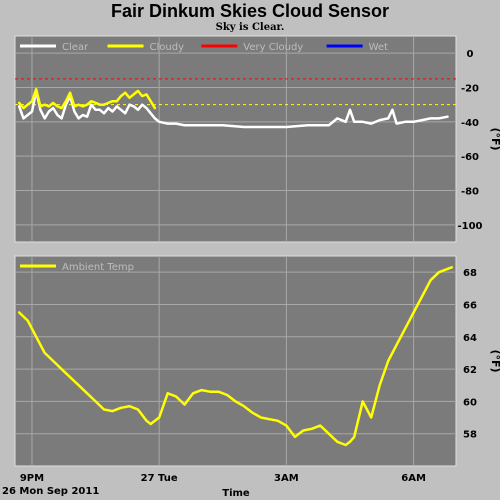 Image resolution: width=500 pixels, height=500 pixels. I want to click on sky-legend-label-cloudy: Cloudy, so click(167, 47).